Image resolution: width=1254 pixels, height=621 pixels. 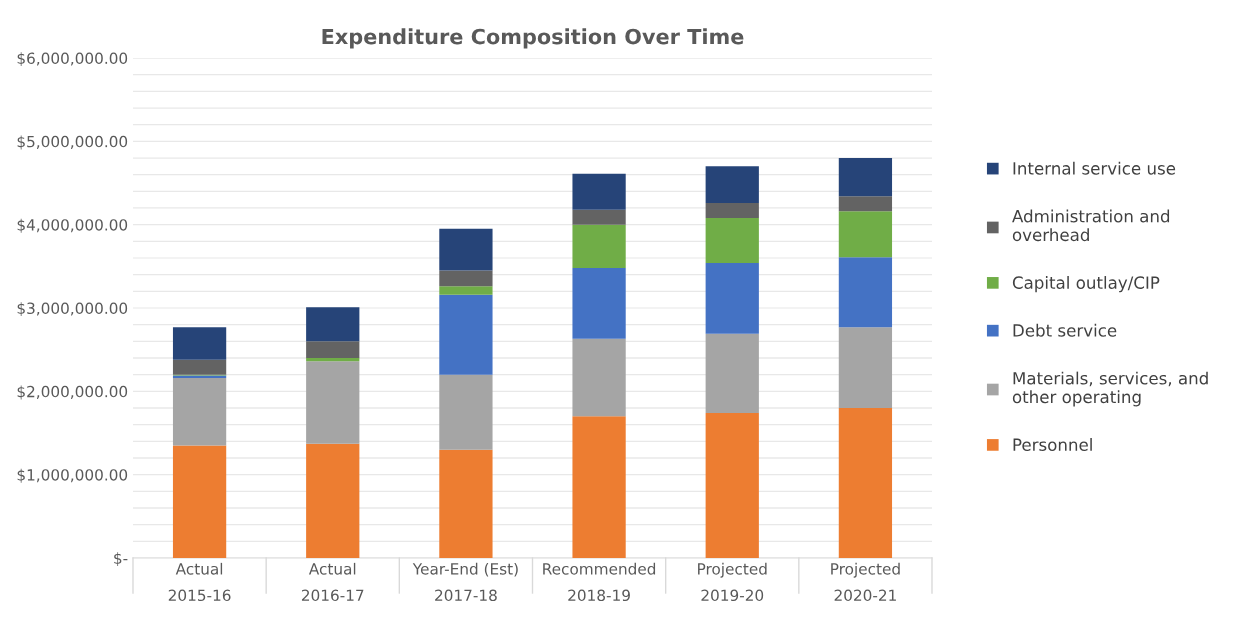 What do you see at coordinates (599, 582) in the screenshot?
I see `x-tick-label: Recommended 2018-19` at bounding box center [599, 582].